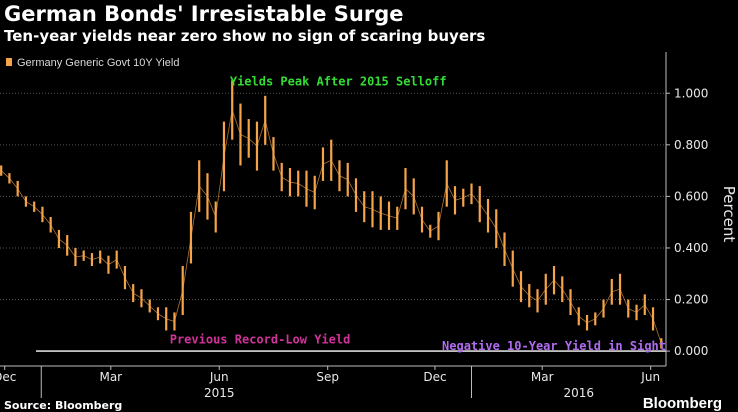  I want to click on annotation-label: Previous Record-Low Yield, so click(260, 339).